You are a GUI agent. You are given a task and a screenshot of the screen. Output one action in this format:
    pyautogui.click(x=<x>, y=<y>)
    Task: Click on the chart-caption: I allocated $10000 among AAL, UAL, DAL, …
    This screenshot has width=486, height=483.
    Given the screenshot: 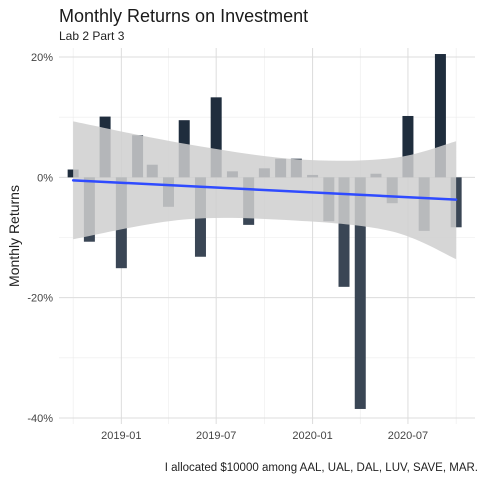 What is the action you would take?
    pyautogui.click(x=321, y=468)
    